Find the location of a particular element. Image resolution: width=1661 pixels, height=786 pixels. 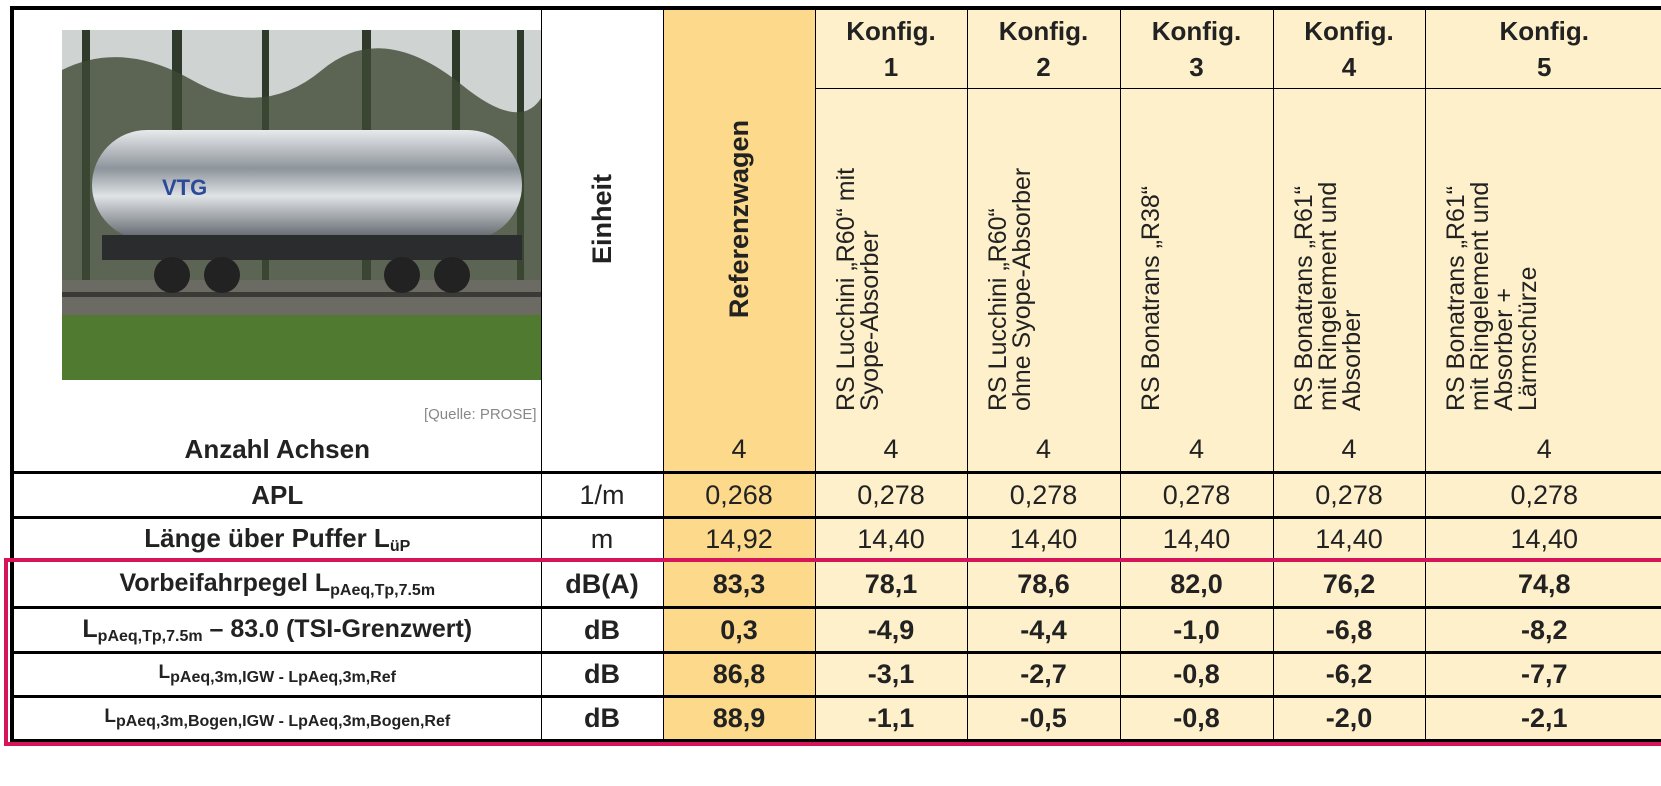

config-number: 1 is located at coordinates (891, 66).